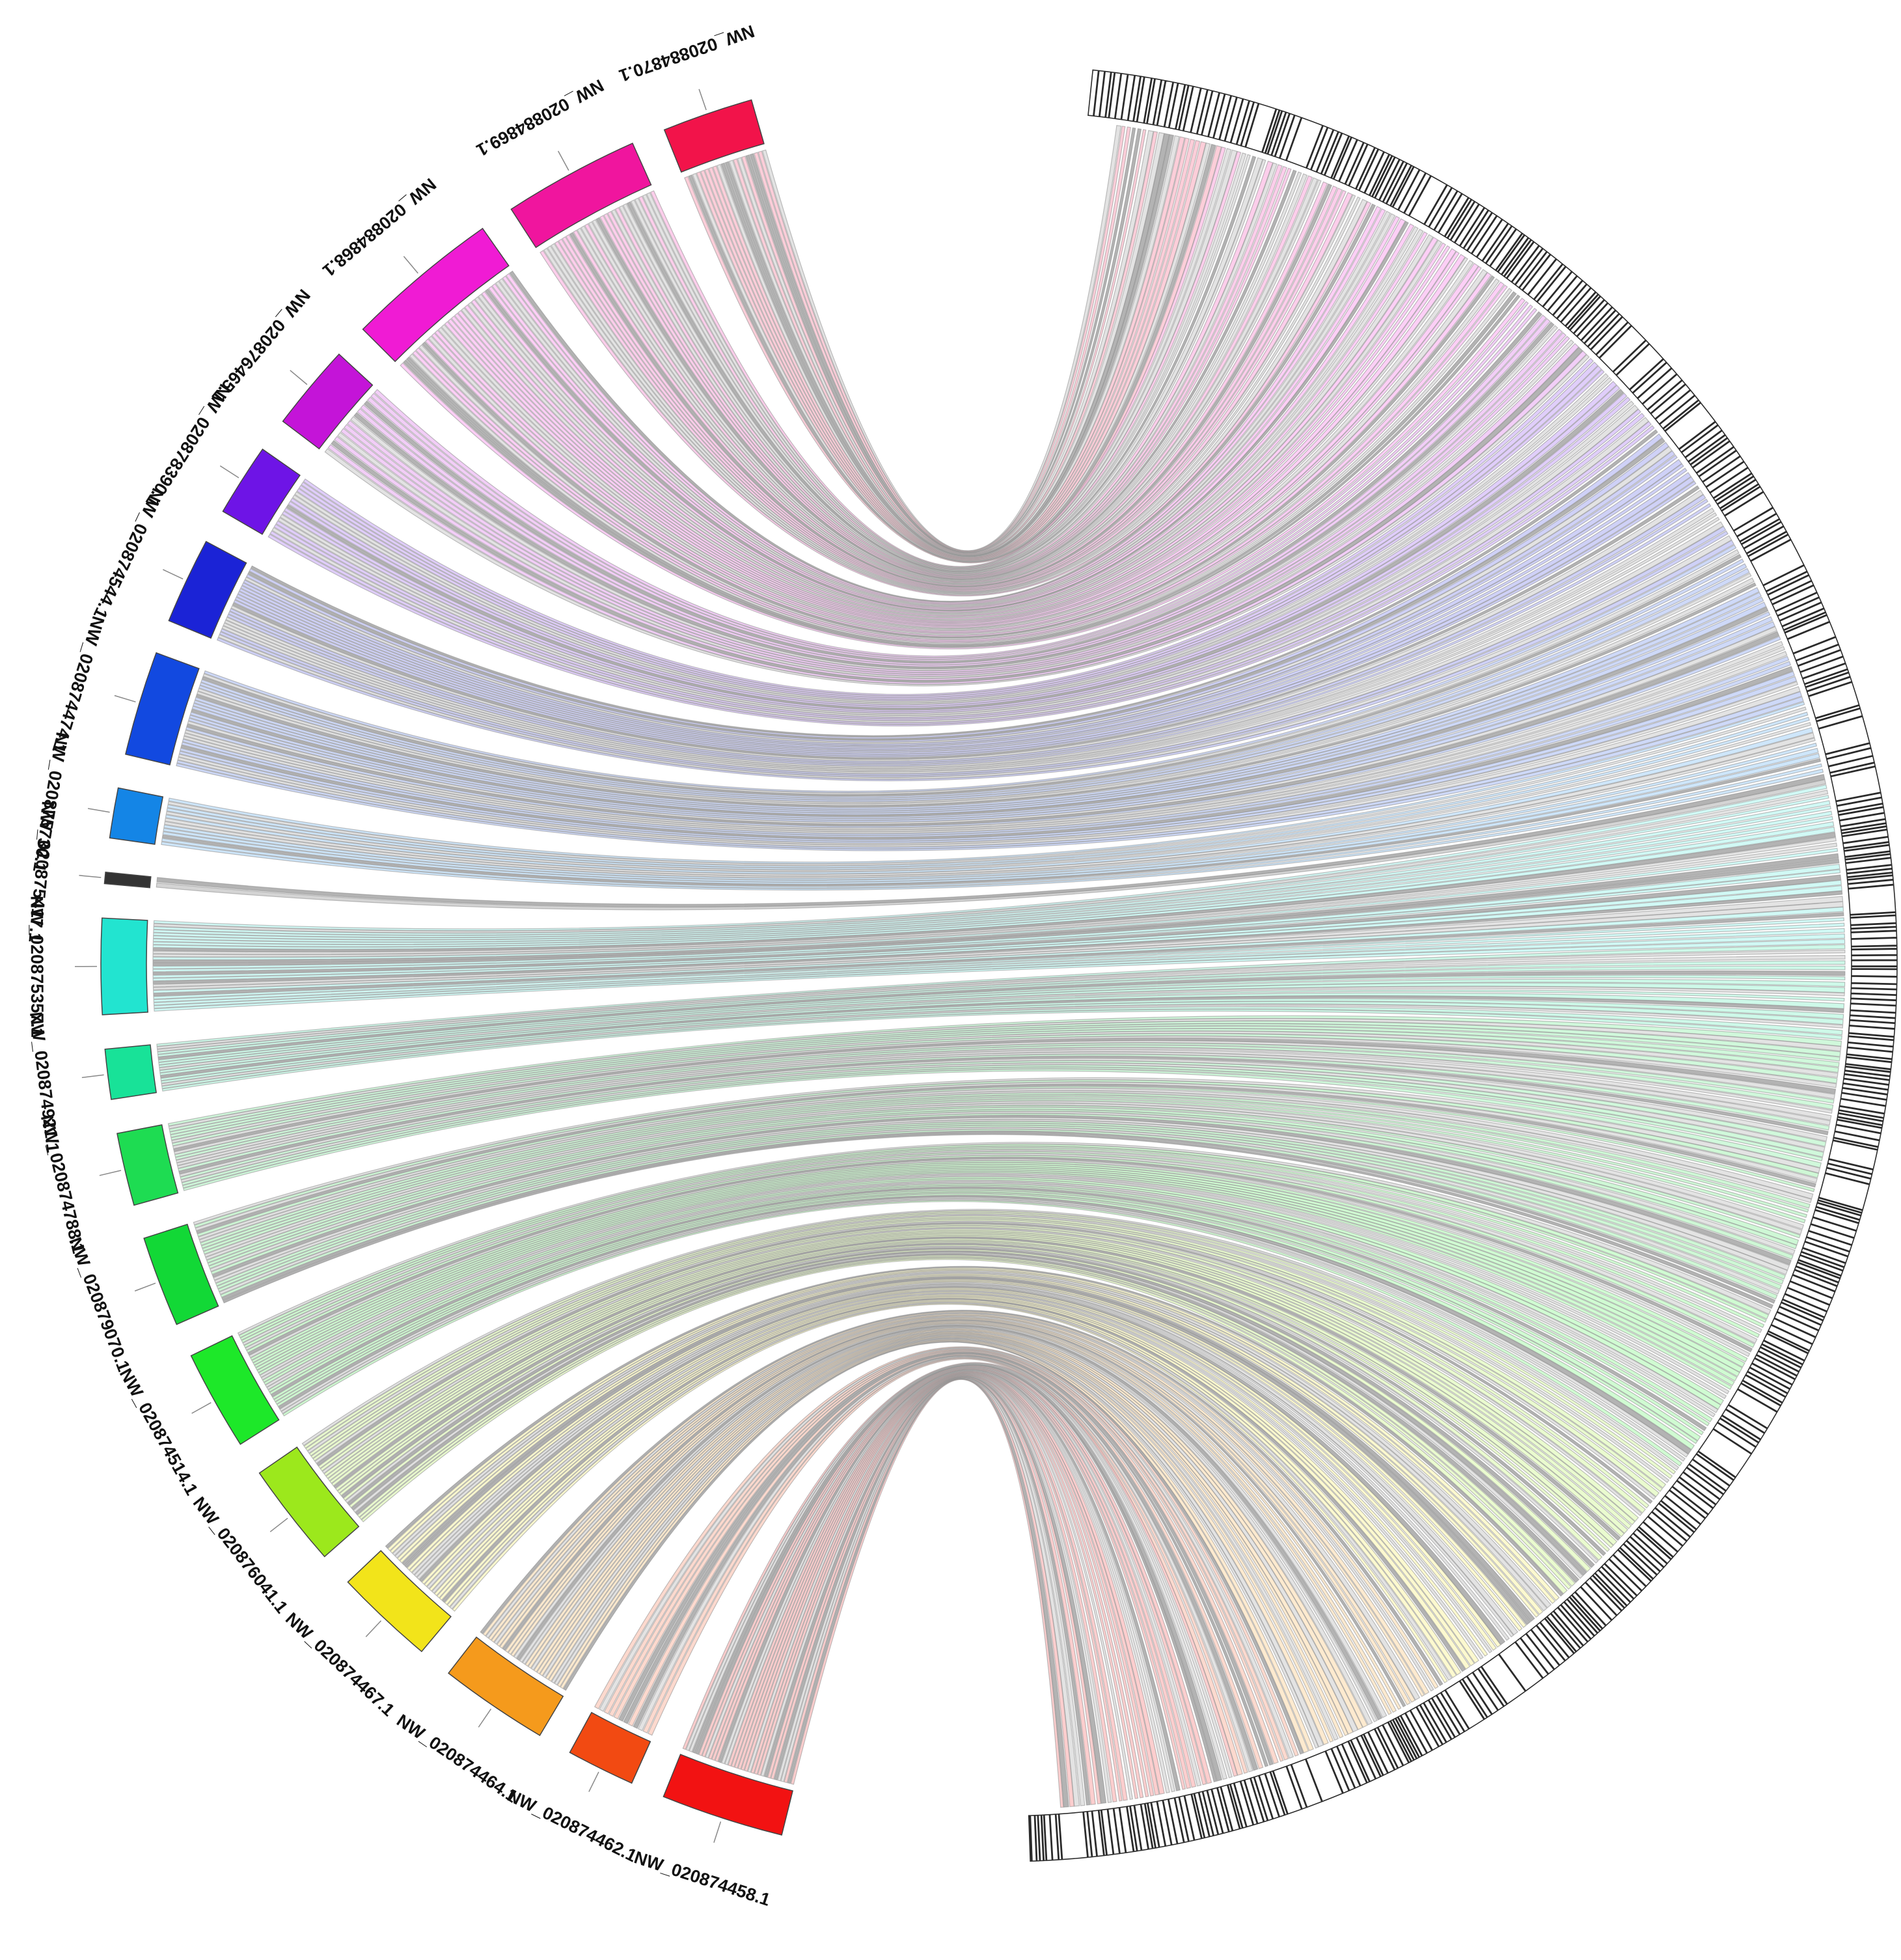  I want to click on scaffold-block, so click(581, 196).